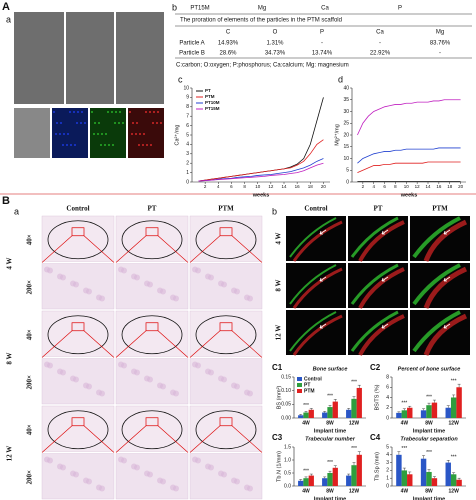 This screenshot has width=476, height=500. Describe the element at coordinates (187, 145) in the screenshot. I see `y-tick-label: 4` at that location.